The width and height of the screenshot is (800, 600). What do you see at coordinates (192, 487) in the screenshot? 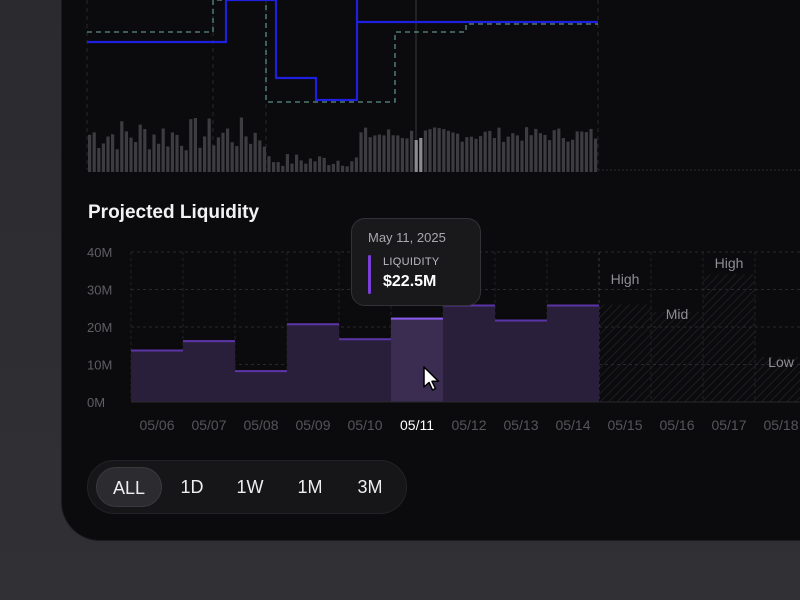
I see `range-button-1d: 1D` at bounding box center [192, 487].